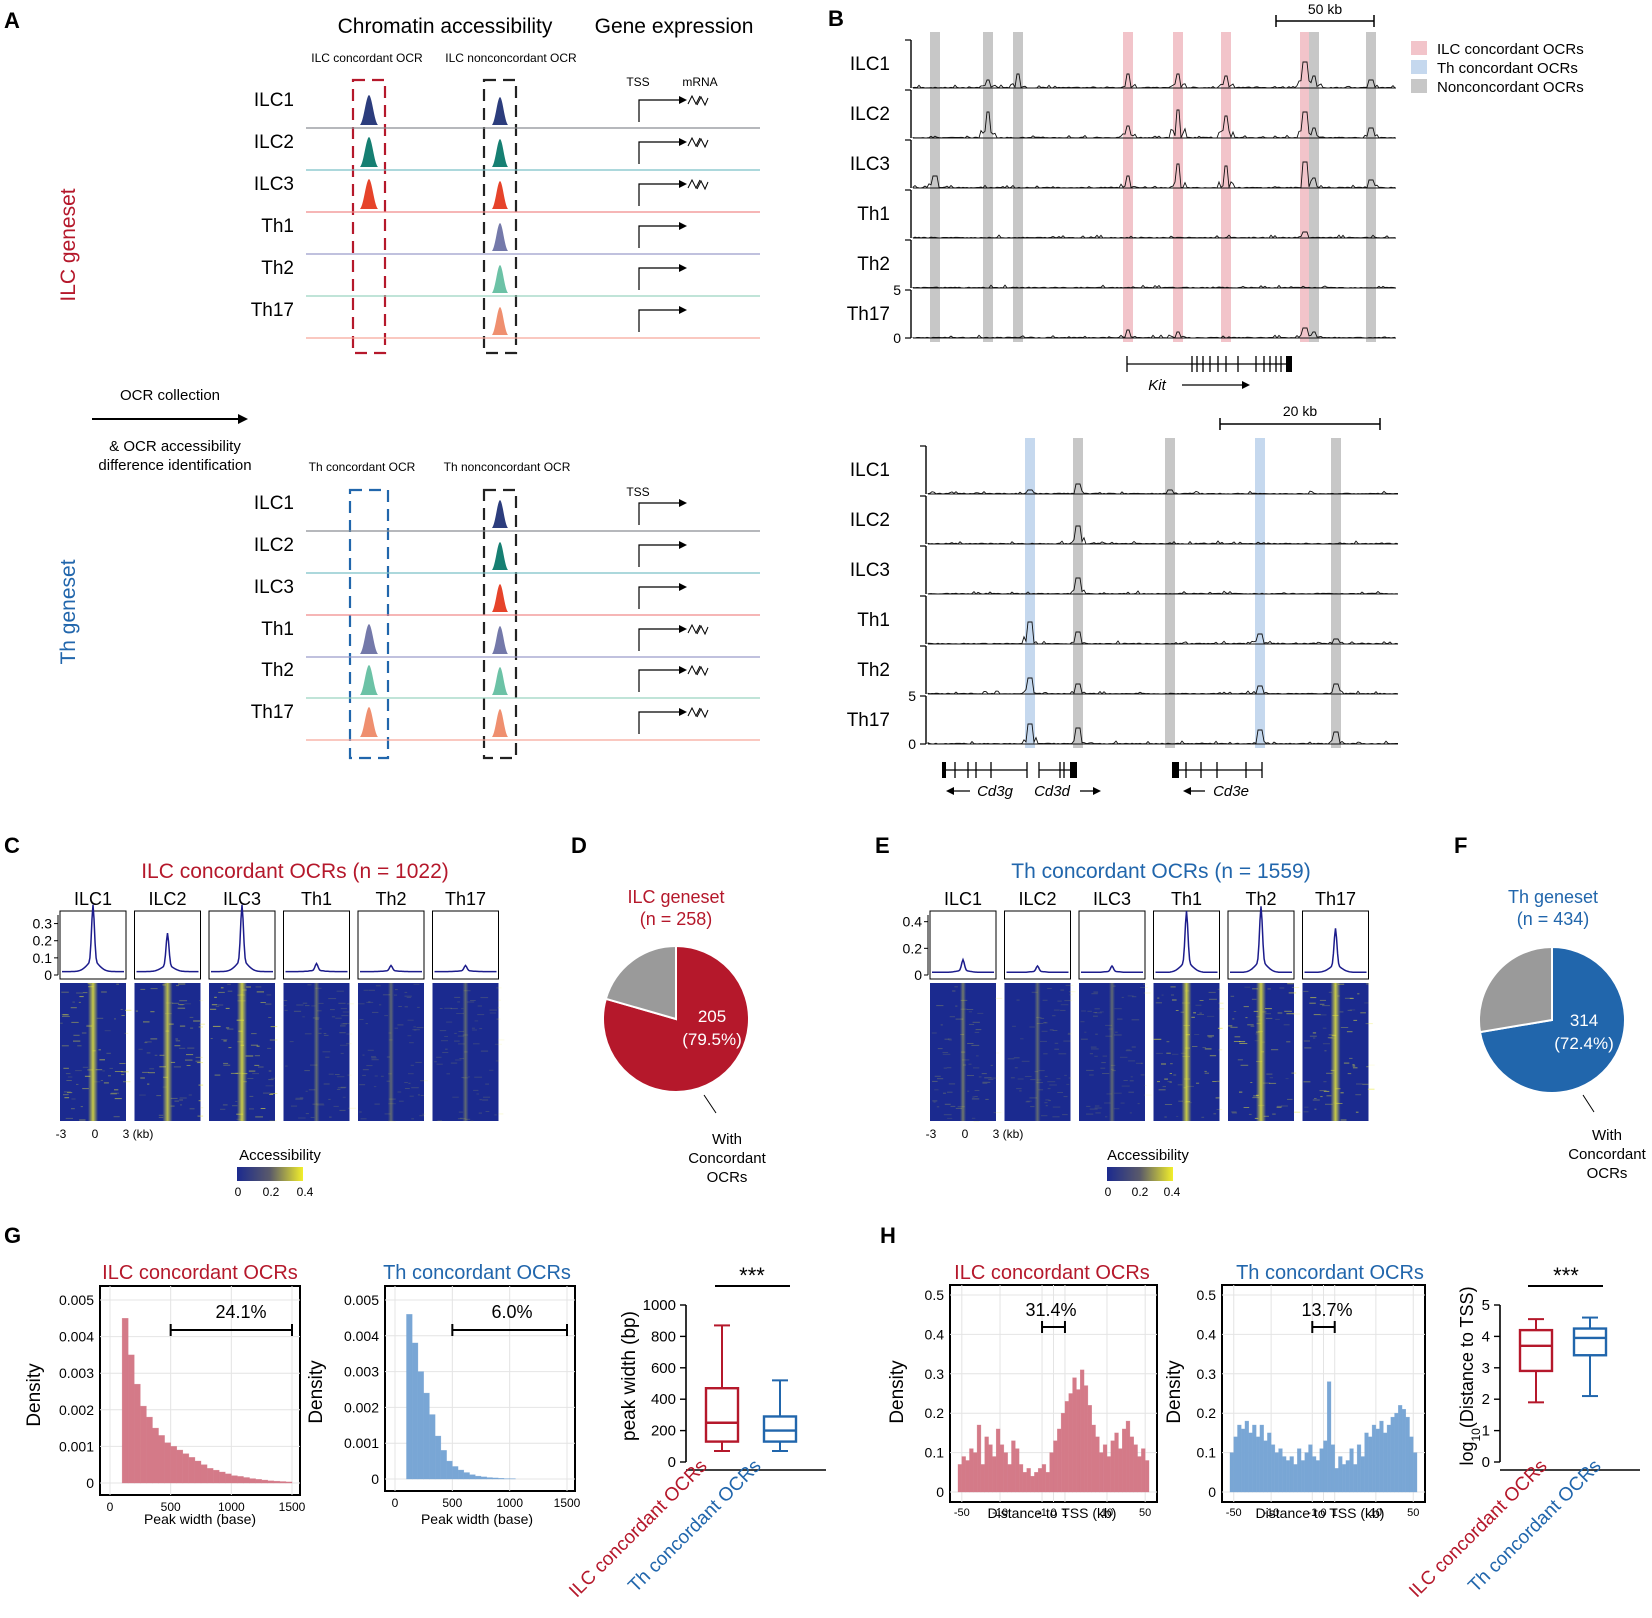 Image resolution: width=1652 pixels, height=1618 pixels. What do you see at coordinates (897, 290) in the screenshot?
I see `b-top-ytick-max: 5` at bounding box center [897, 290].